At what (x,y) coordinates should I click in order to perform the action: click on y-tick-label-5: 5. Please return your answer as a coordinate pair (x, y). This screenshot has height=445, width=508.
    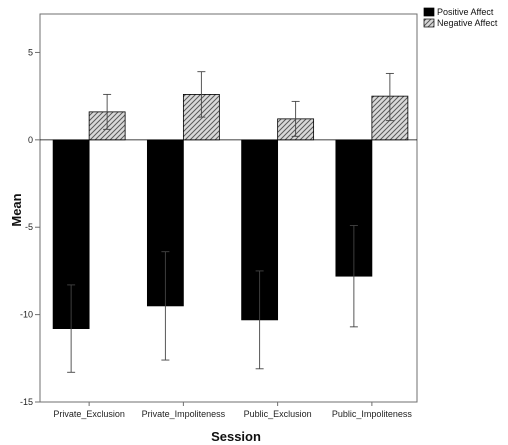
    Looking at the image, I should click on (30, 52).